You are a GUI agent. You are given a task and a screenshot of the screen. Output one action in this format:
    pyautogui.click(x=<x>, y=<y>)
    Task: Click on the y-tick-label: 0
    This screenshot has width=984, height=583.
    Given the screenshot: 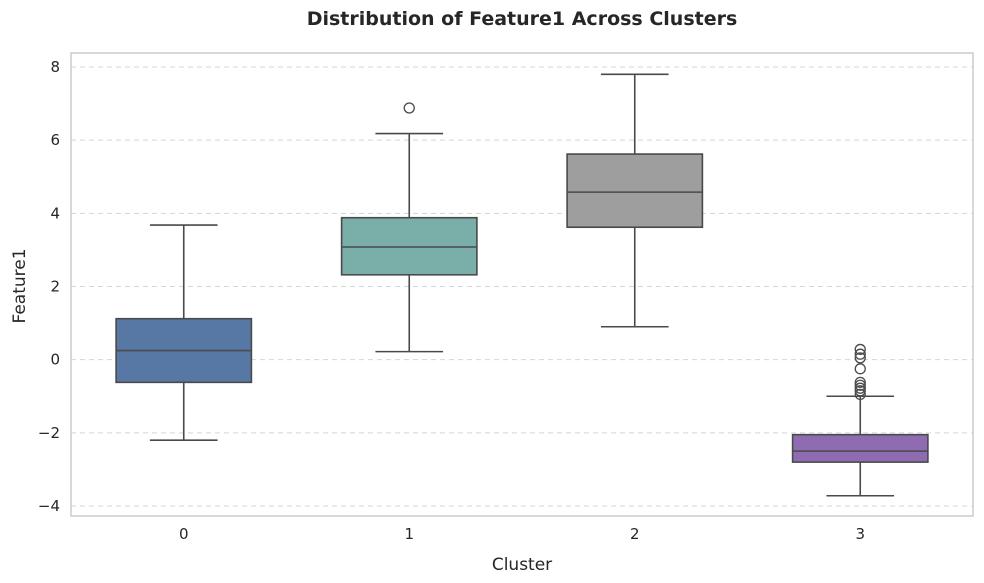 What is the action you would take?
    pyautogui.click(x=55, y=360)
    